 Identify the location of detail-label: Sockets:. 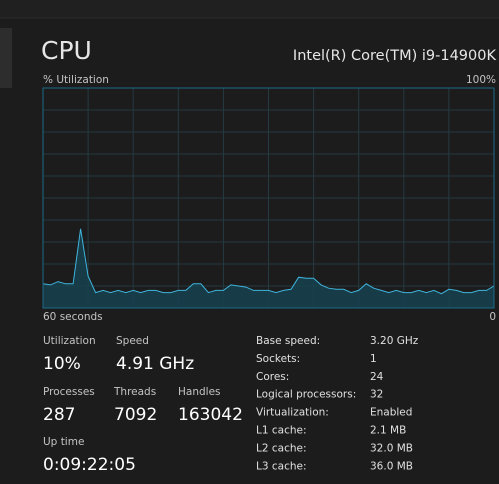
(278, 359).